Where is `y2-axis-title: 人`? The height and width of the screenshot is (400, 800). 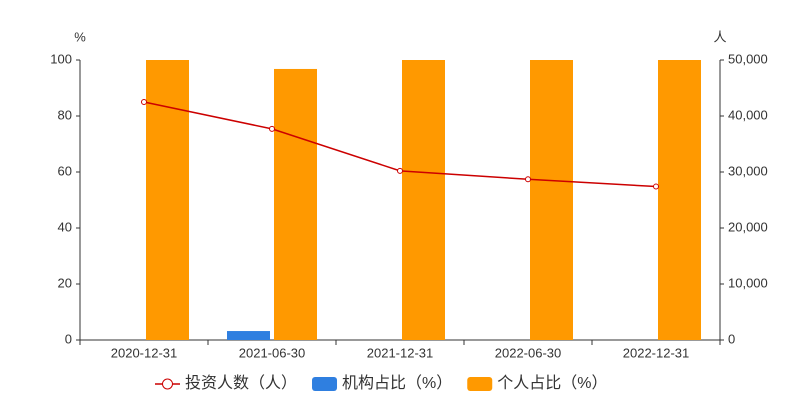 y2-axis-title: 人 is located at coordinates (719, 36).